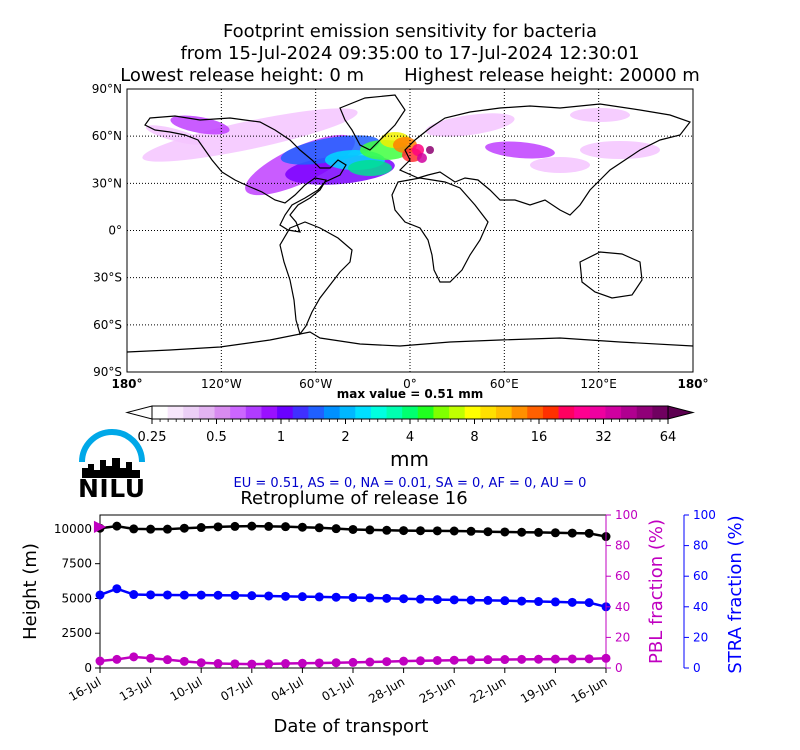 Image resolution: width=800 pixels, height=750 pixels. I want to click on longitude-label: 60°E, so click(504, 384).